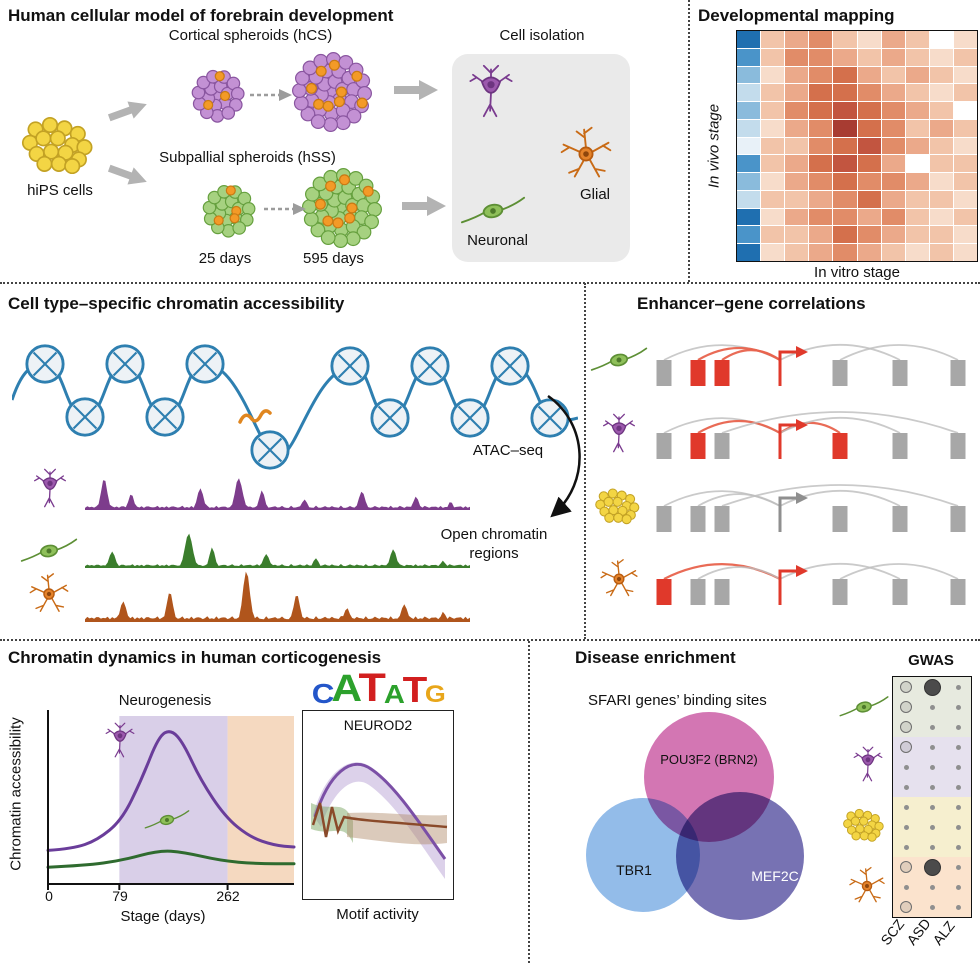  I want to click on venn-label-mef2c: MEF2C, so click(775, 876).